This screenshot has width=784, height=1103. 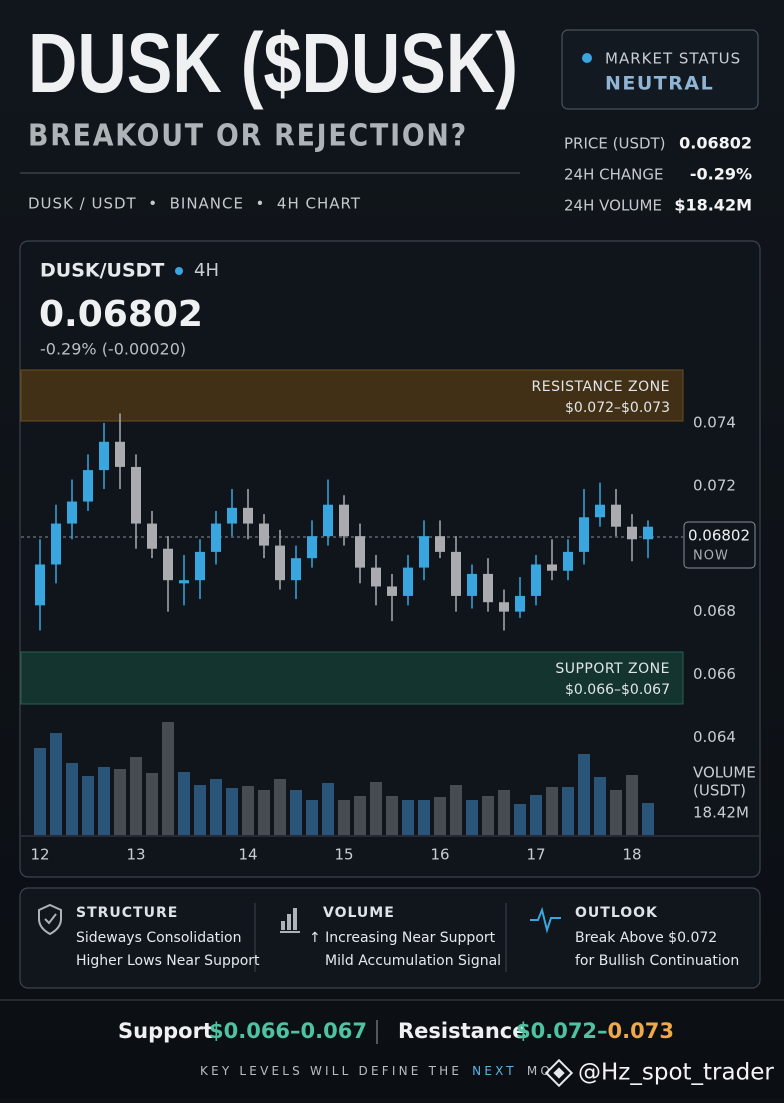 I want to click on panel-title: VOLUME, so click(x=359, y=913).